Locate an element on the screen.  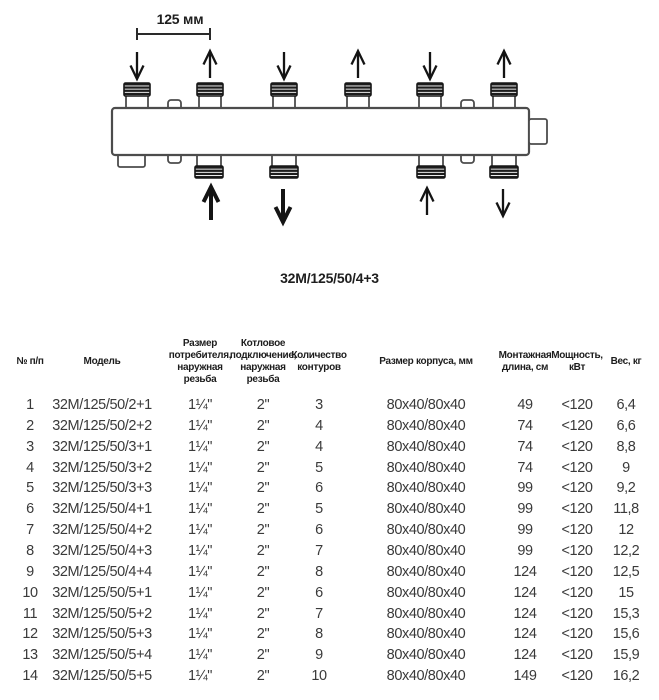
side-connector is located at coordinates (538, 131).